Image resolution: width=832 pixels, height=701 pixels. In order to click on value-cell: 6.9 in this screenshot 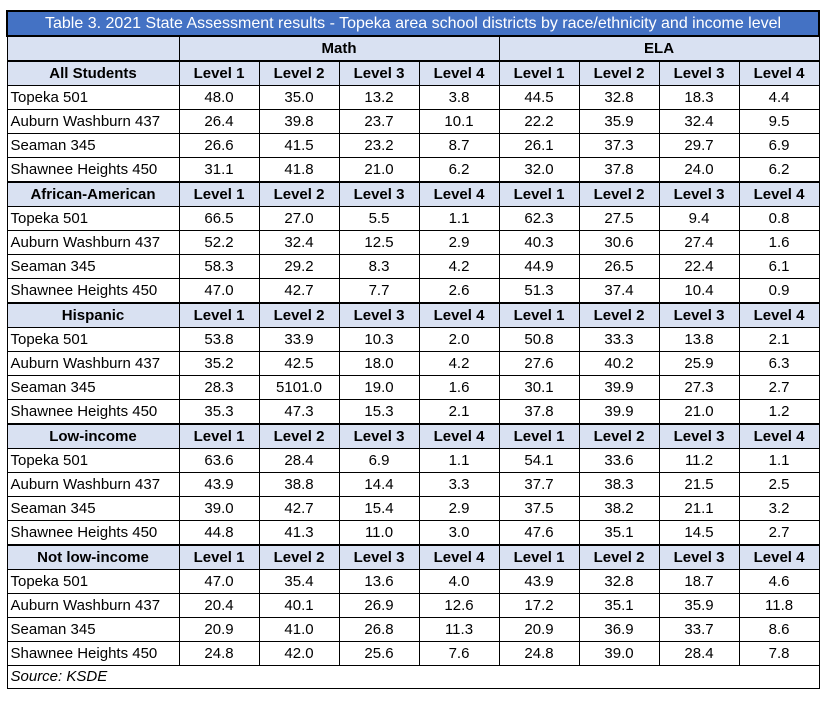, I will do `click(779, 145)`.